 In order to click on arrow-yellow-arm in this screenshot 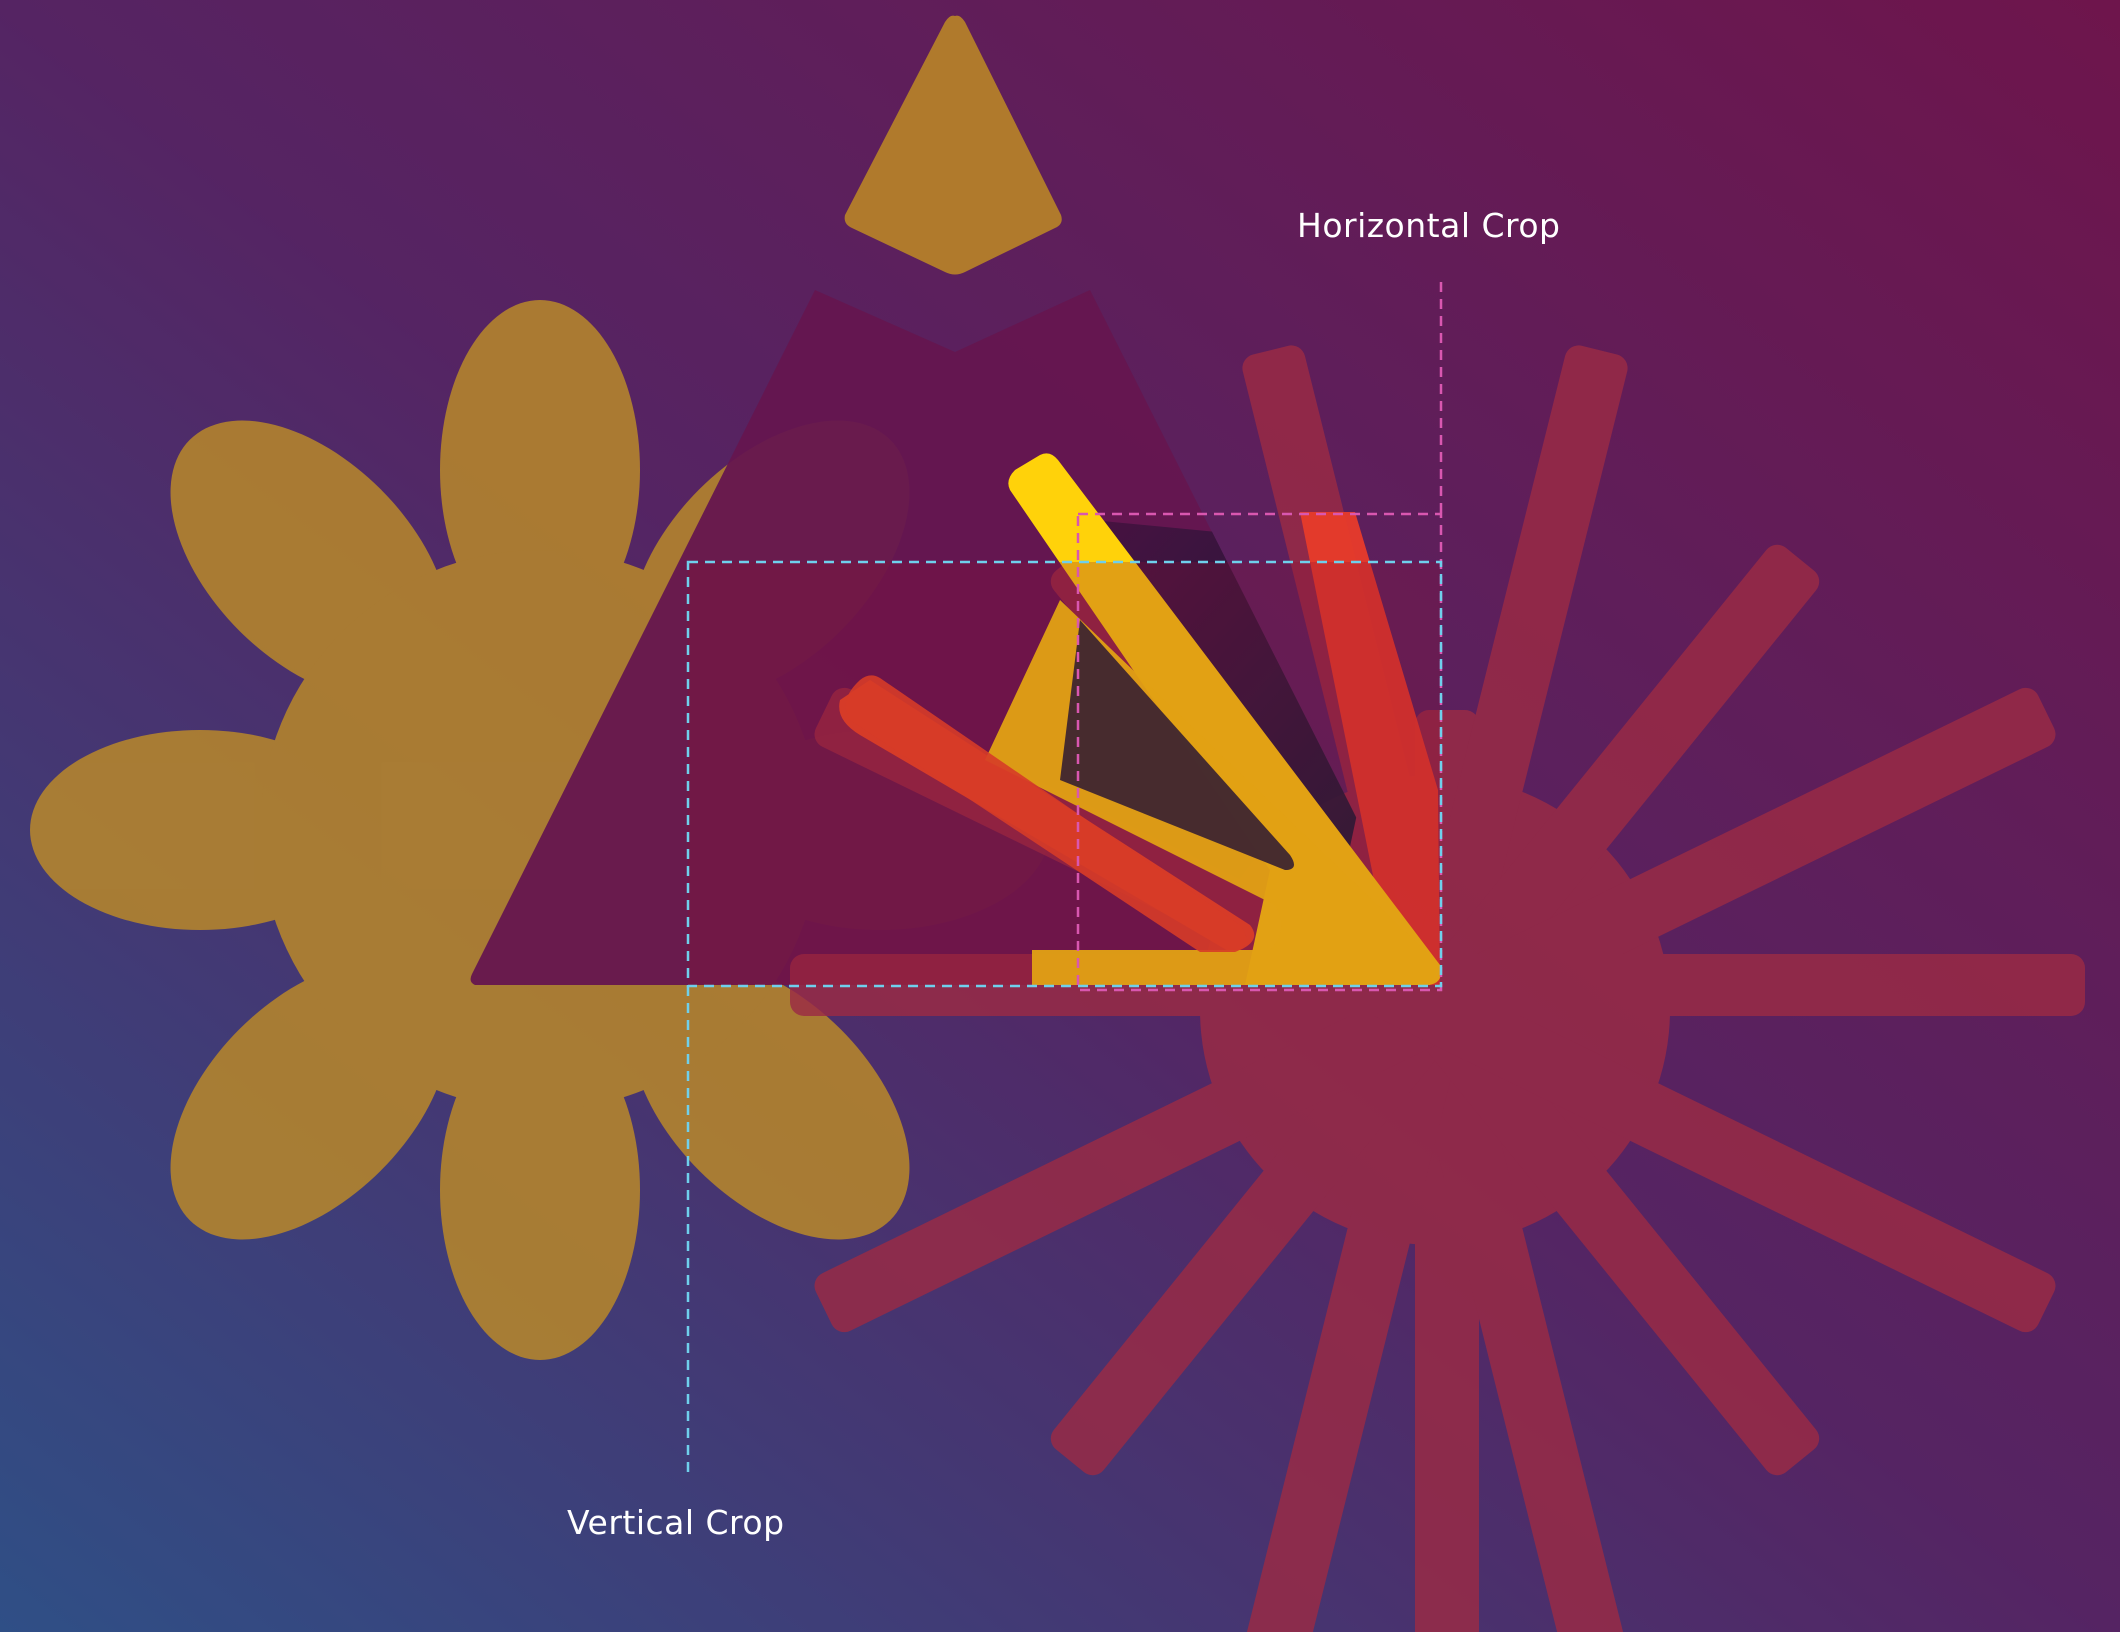, I will do `click(1224, 719)`.